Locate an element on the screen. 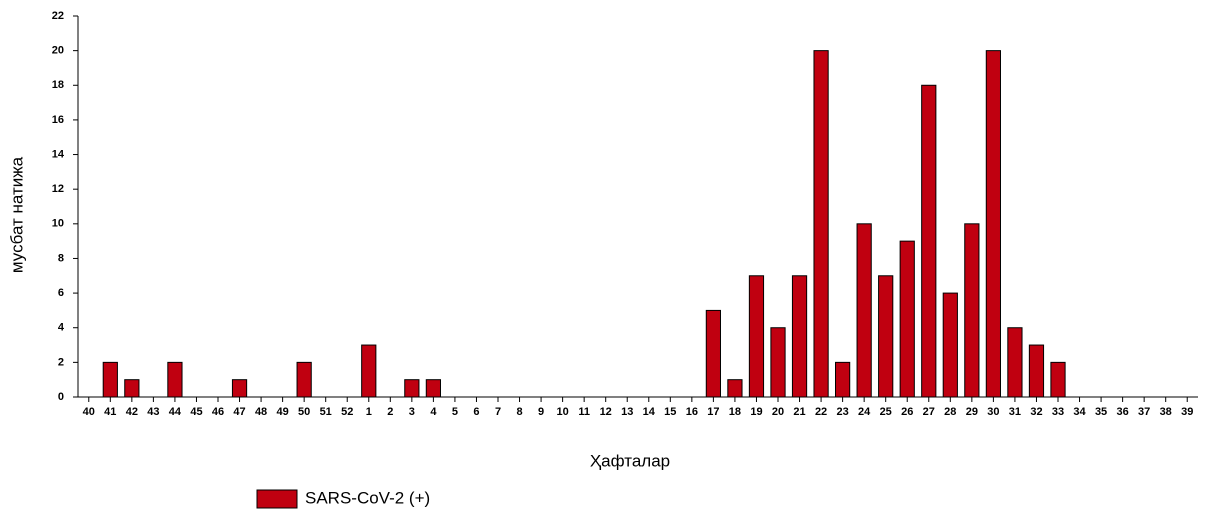 This screenshot has width=1206, height=515. x-tick-label: 17 is located at coordinates (713, 412).